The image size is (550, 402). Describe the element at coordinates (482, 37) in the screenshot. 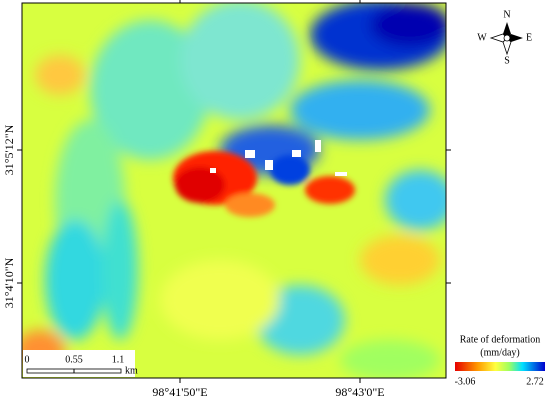

I see `compass-label: W` at that location.